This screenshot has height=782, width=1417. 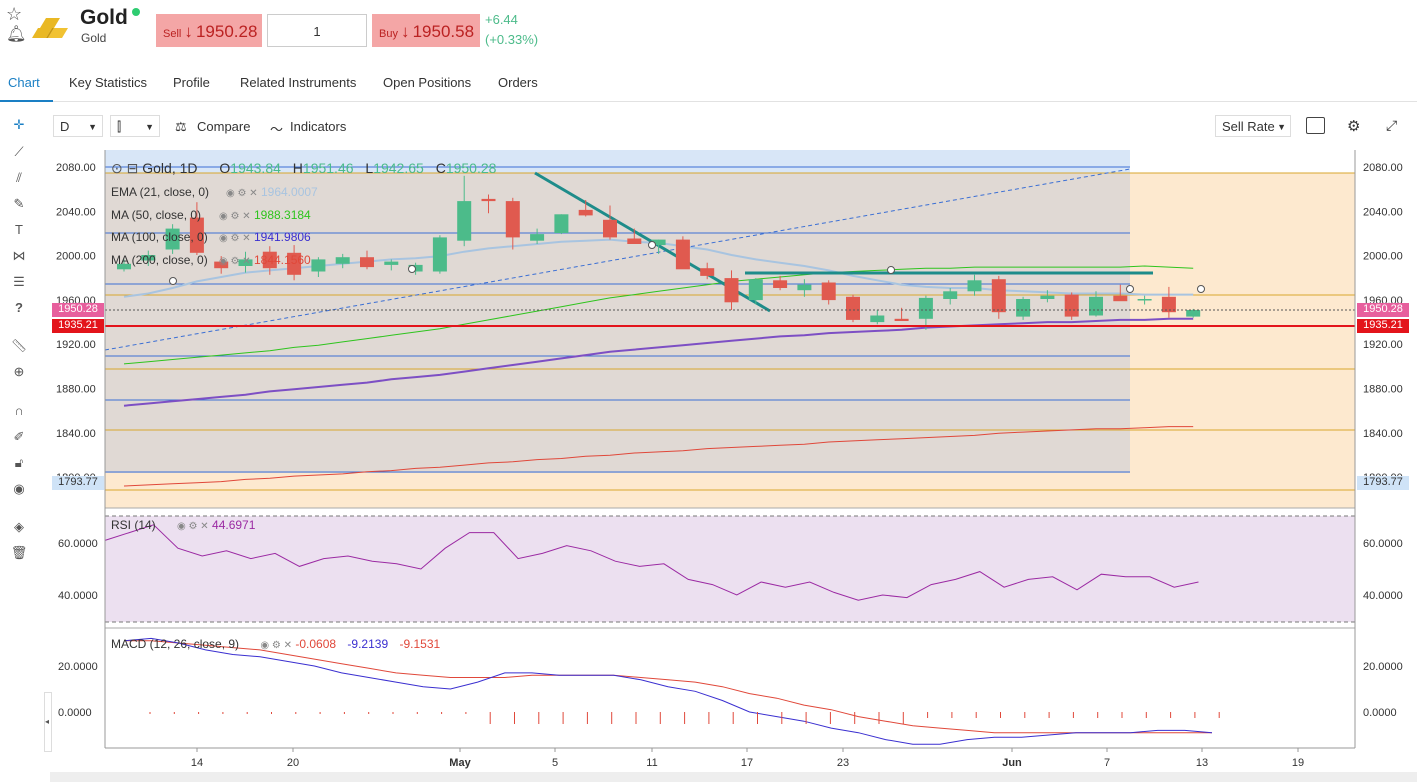 I want to click on sell-arrow-icon: ↓, so click(x=188, y=31).